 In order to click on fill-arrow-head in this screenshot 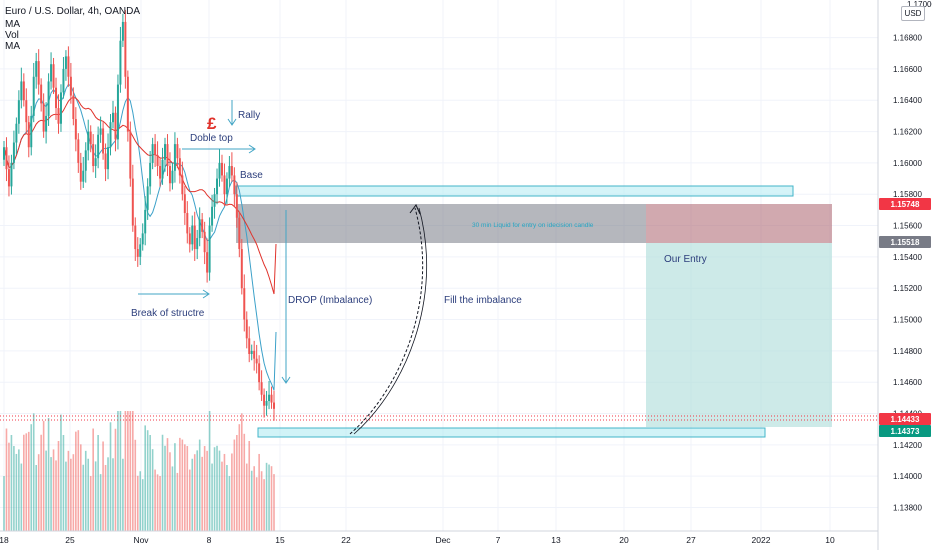, I will do `click(415, 209)`.